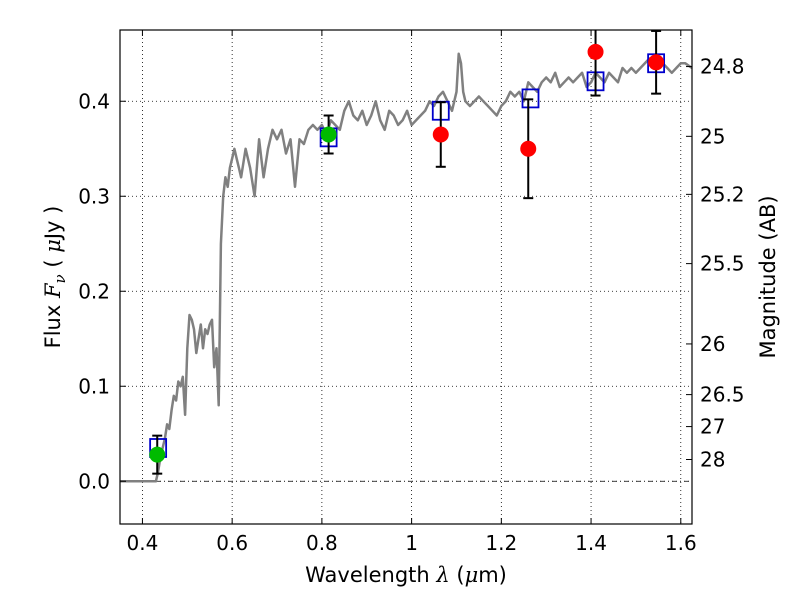 Image resolution: width=800 pixels, height=600 pixels. I want to click on magnitude-axis-label: Magnitude (AB), so click(768, 276).